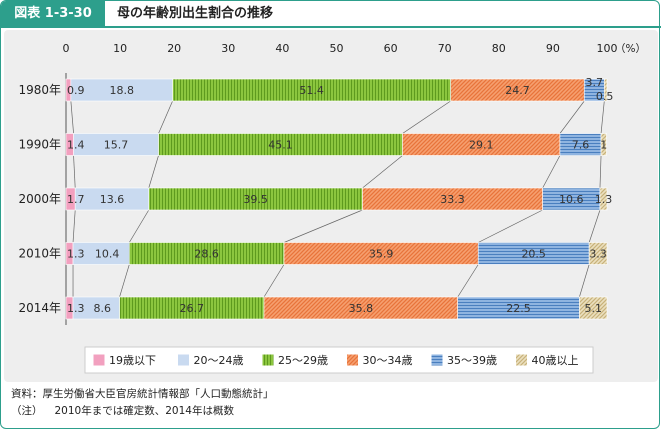 Image resolution: width=662 pixels, height=431 pixels. Describe the element at coordinates (76, 90) in the screenshot. I see `data-label: 0.9` at that location.